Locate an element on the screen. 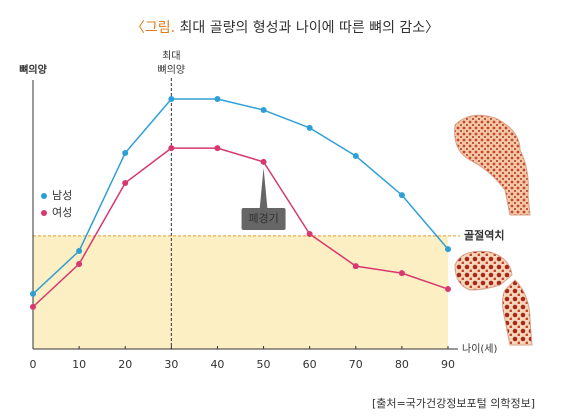 This screenshot has height=418, width=570. x-tick-label: 70 is located at coordinates (356, 364).